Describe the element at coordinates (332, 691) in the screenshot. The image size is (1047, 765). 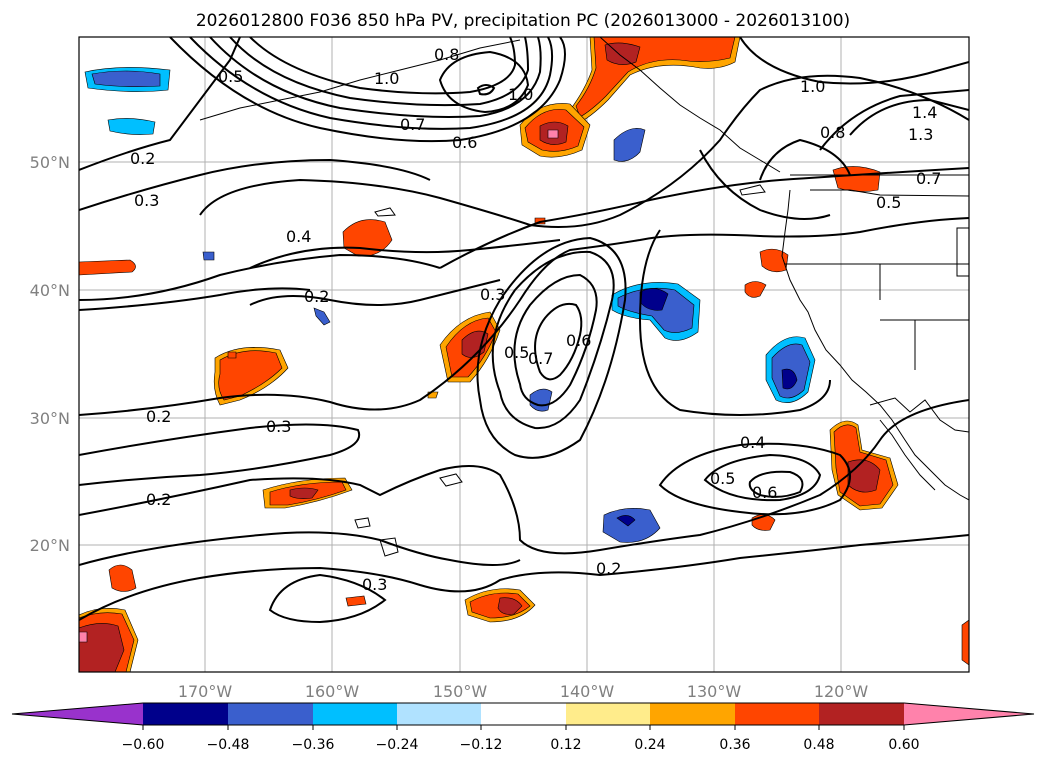
I see `lon-label: 160°W` at that location.